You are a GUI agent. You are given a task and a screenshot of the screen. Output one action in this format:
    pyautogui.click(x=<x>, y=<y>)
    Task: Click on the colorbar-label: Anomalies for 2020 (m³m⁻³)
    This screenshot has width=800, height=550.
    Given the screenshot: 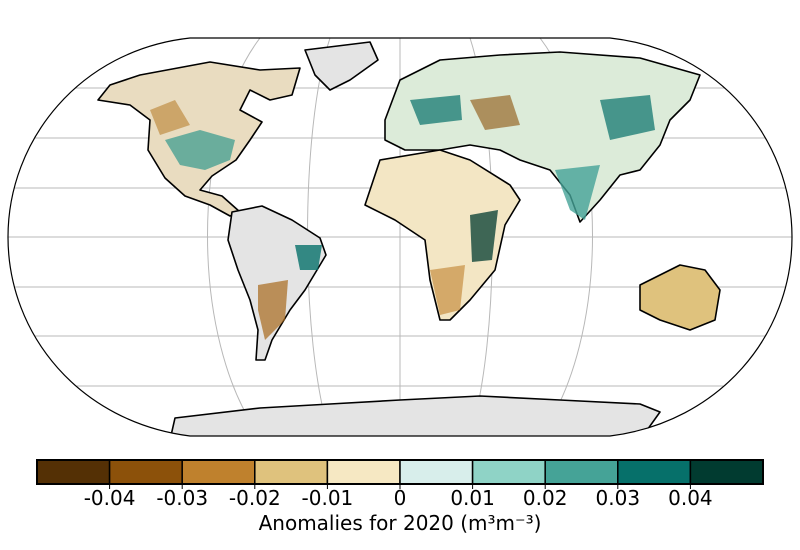 What is the action you would take?
    pyautogui.click(x=400, y=523)
    